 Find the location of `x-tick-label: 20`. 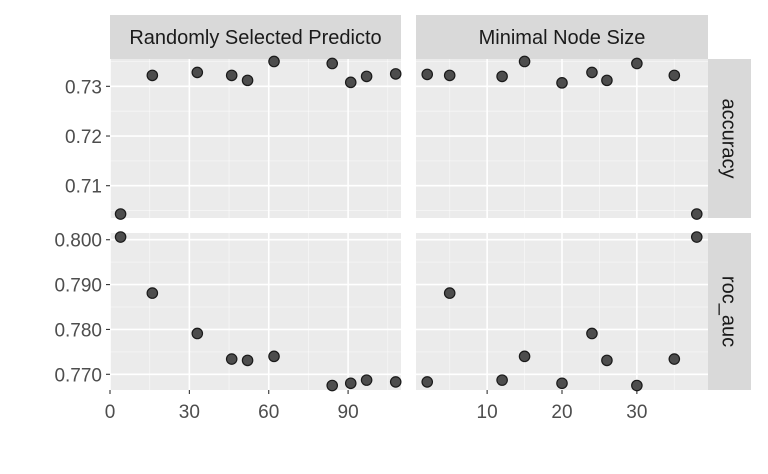

x-tick-label: 20 is located at coordinates (561, 412).